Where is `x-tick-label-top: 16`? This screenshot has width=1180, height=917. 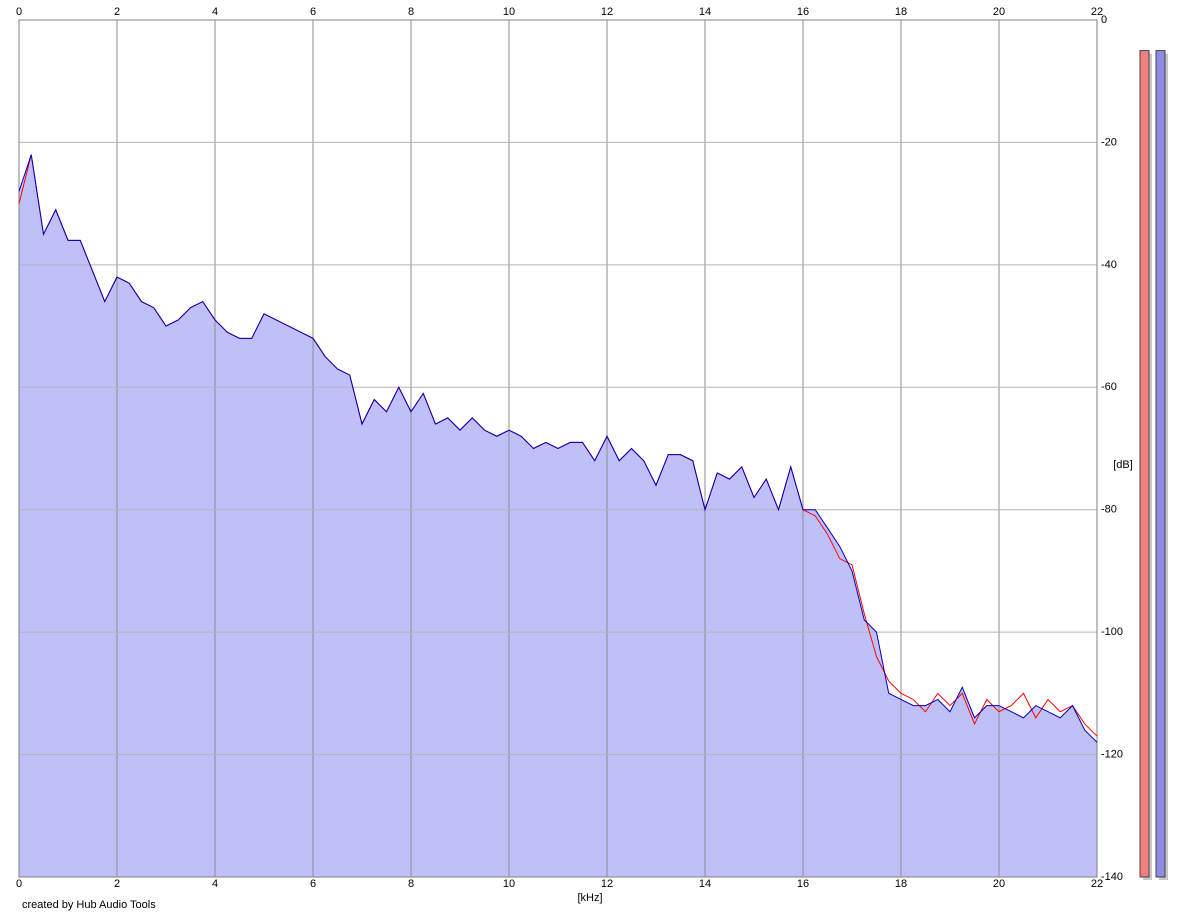
x-tick-label-top: 16 is located at coordinates (803, 12).